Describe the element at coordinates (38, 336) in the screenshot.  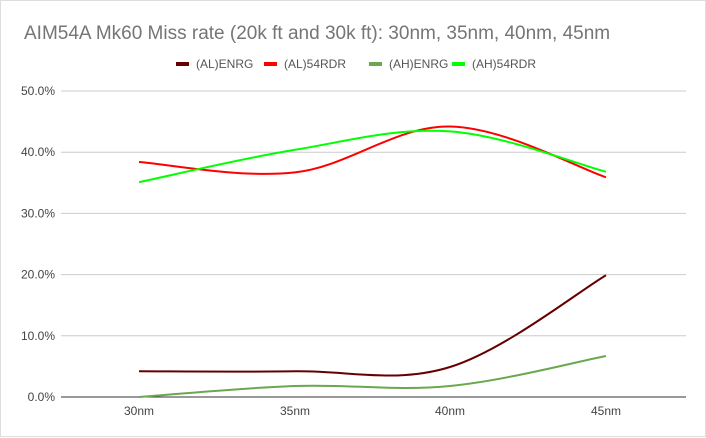
I see `y-tick-label: 10.0%` at that location.